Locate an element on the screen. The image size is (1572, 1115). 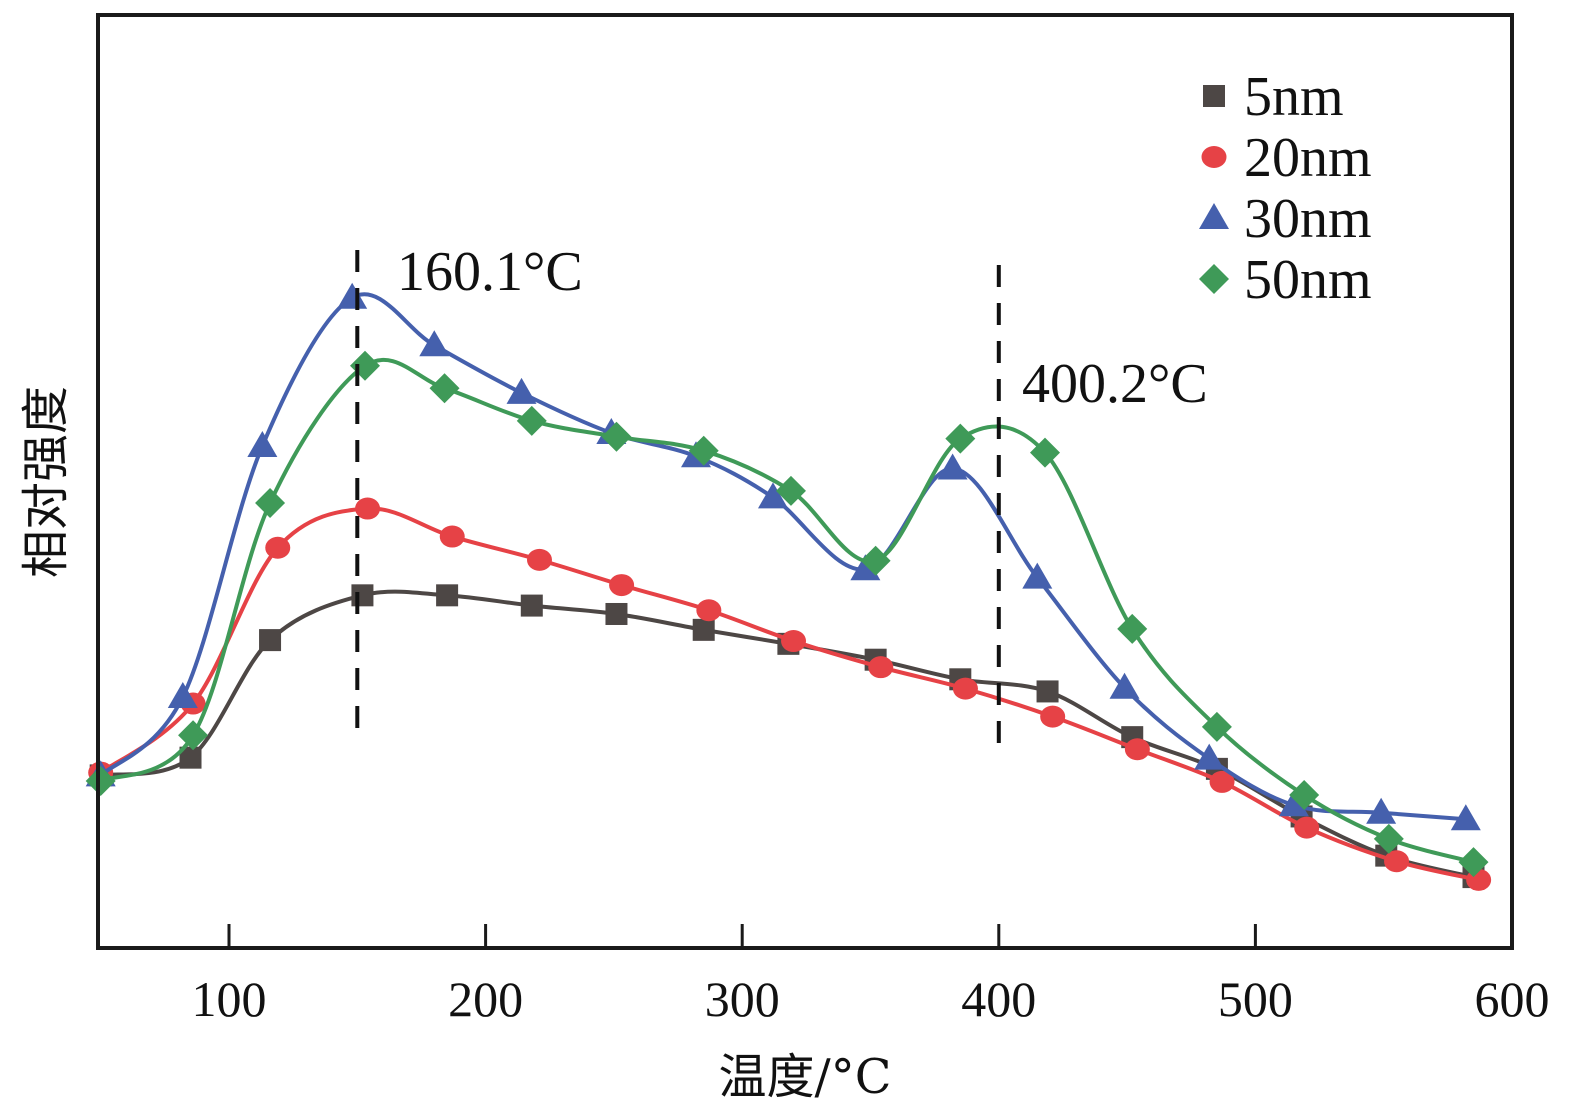
legend-item: 20nm is located at coordinates (1286, 158).